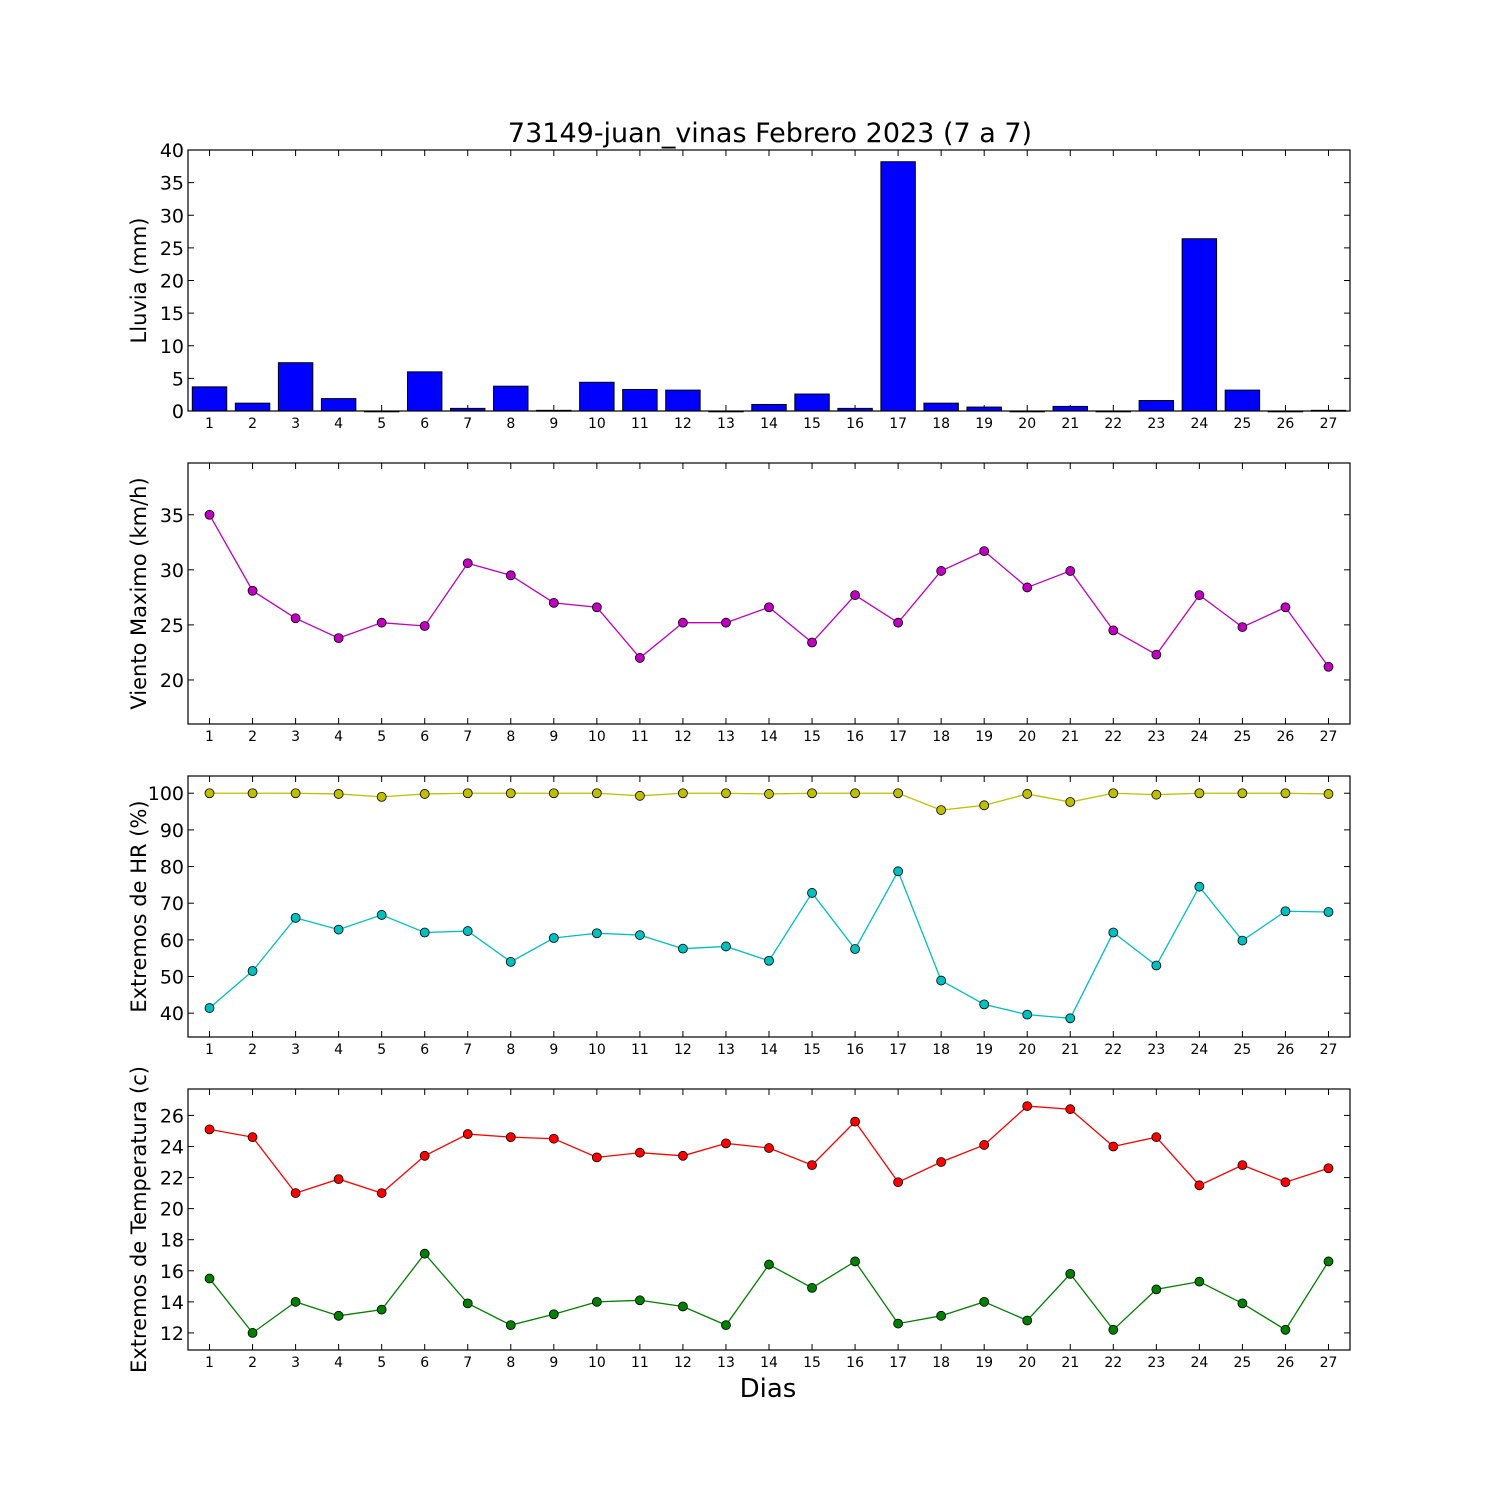  I want to click on y-tick-label: 35, so click(172, 184).